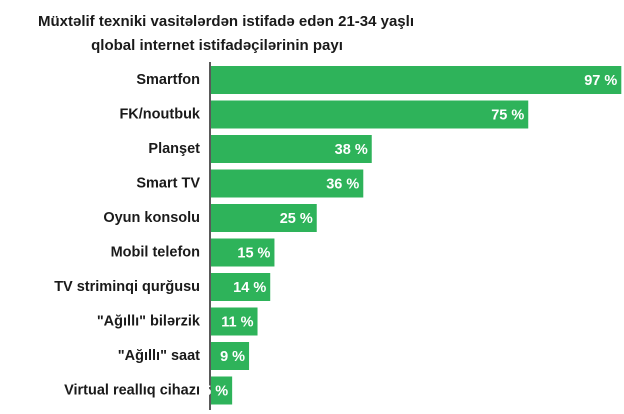  I want to click on value-label: 11 %, so click(237, 322).